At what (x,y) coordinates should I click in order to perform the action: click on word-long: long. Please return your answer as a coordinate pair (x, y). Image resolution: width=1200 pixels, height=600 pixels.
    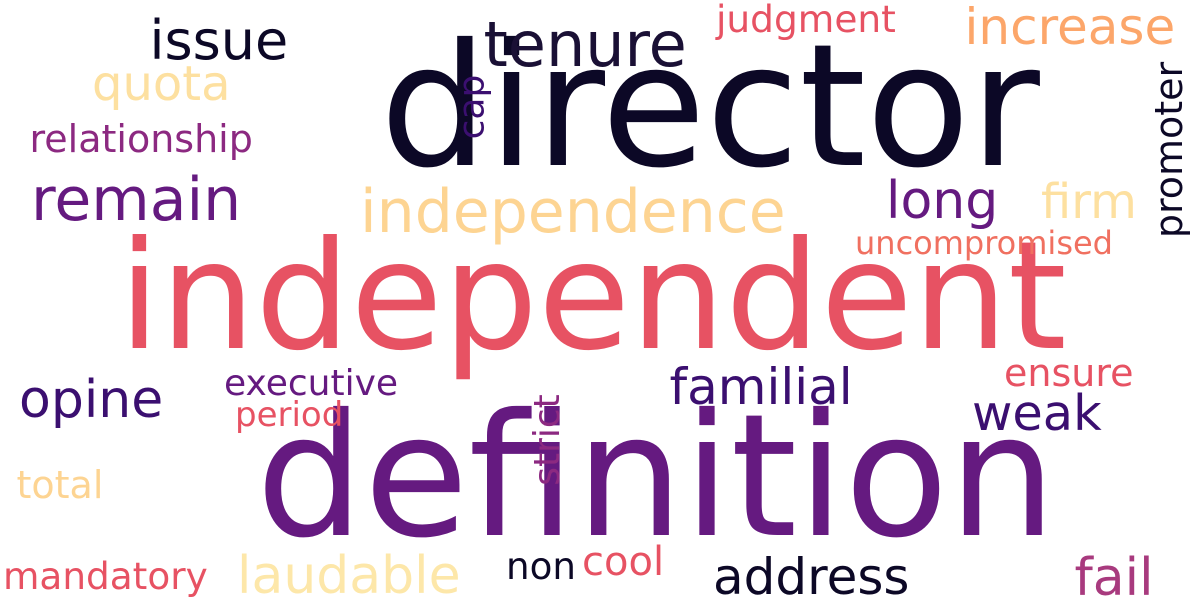
    Looking at the image, I should click on (942, 201).